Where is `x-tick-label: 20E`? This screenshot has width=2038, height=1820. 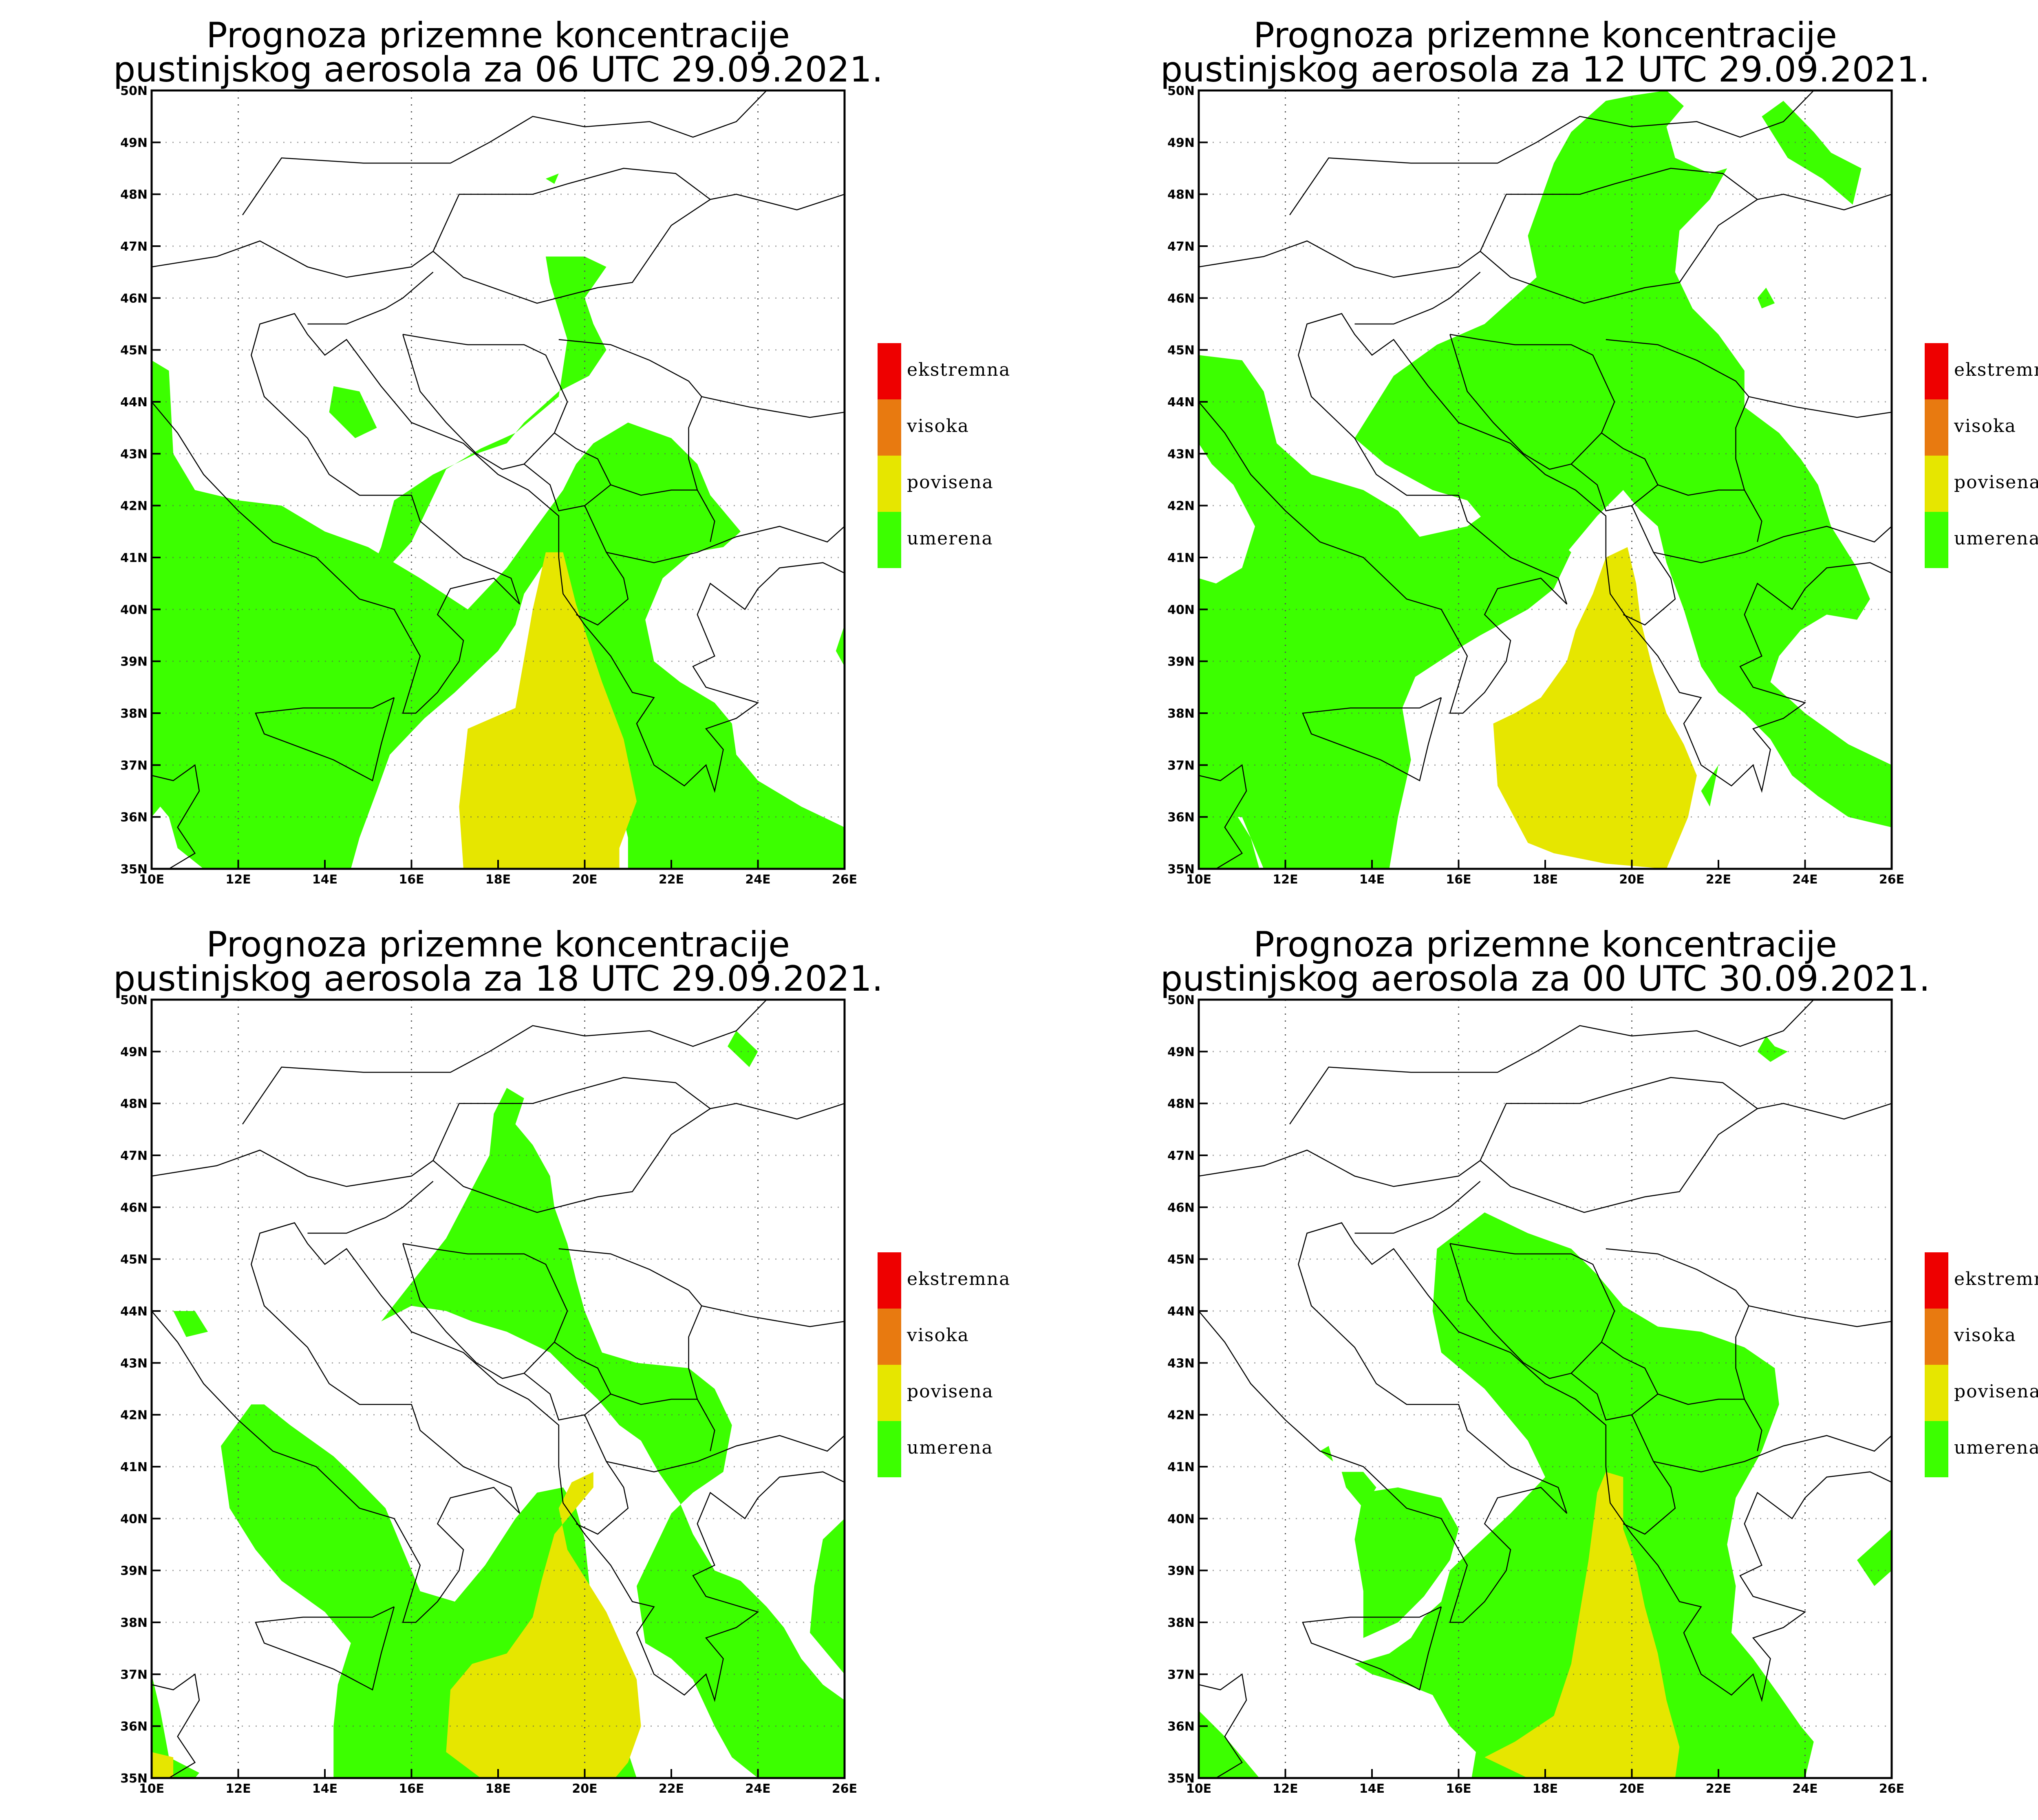 x-tick-label: 20E is located at coordinates (1632, 1789).